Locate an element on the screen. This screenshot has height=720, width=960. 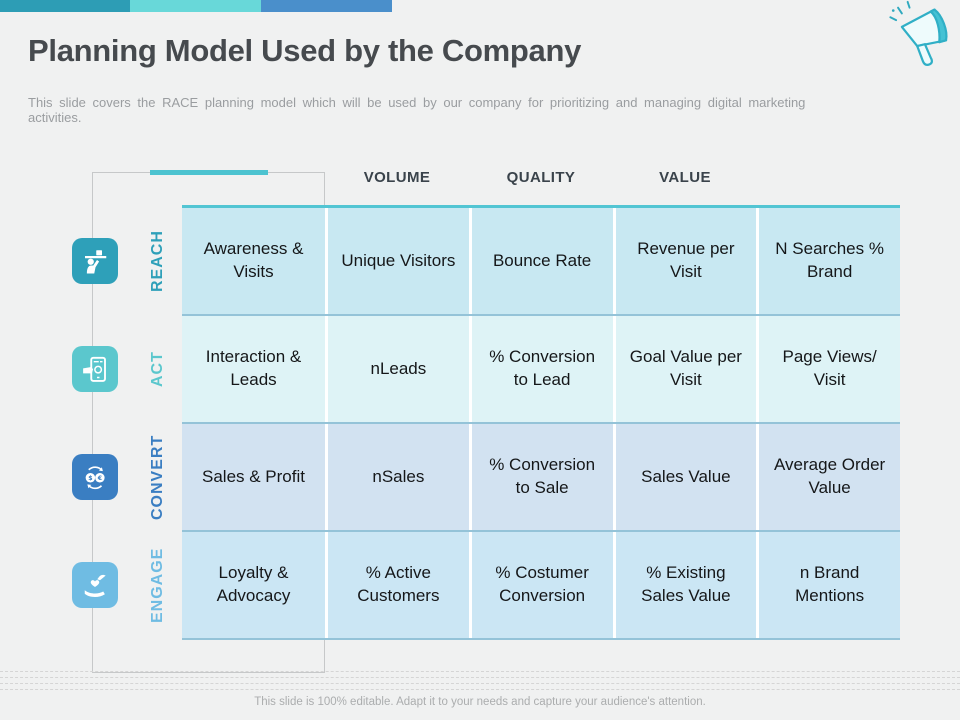
table-cell: % Active Customers is located at coordinates (398, 585).